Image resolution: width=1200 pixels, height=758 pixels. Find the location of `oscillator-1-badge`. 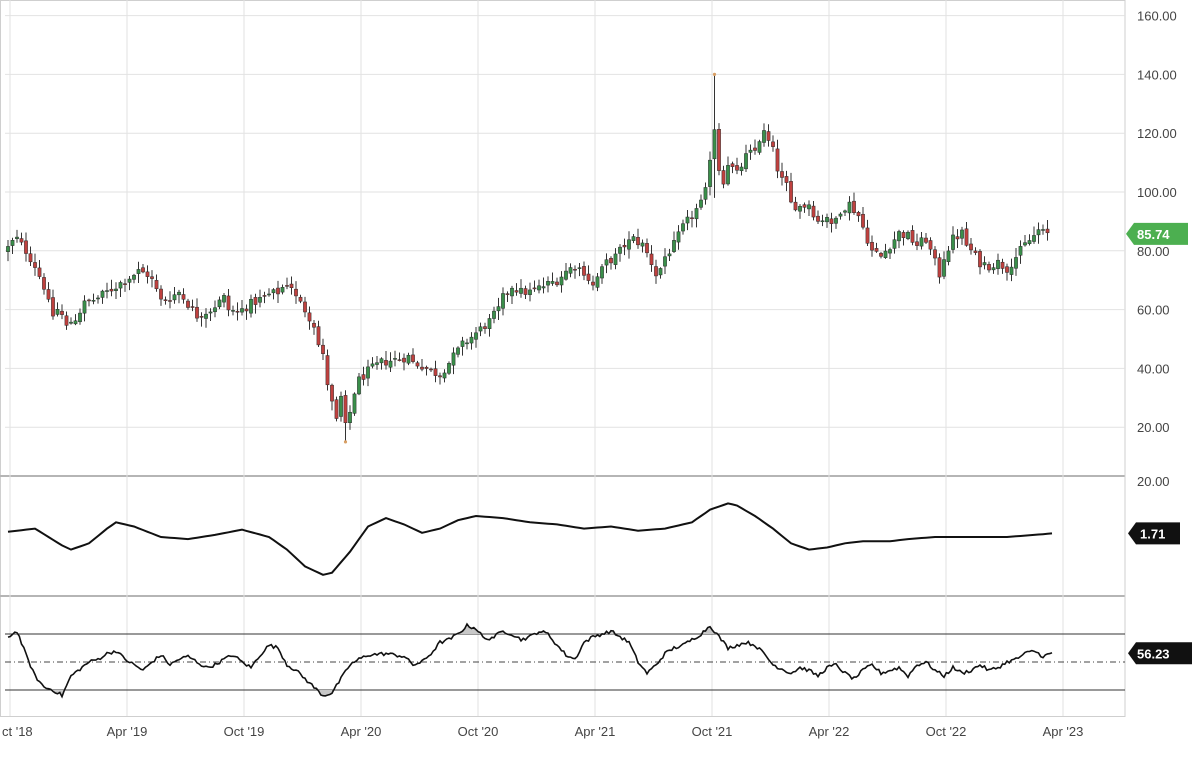

oscillator-1-badge is located at coordinates (1154, 533).